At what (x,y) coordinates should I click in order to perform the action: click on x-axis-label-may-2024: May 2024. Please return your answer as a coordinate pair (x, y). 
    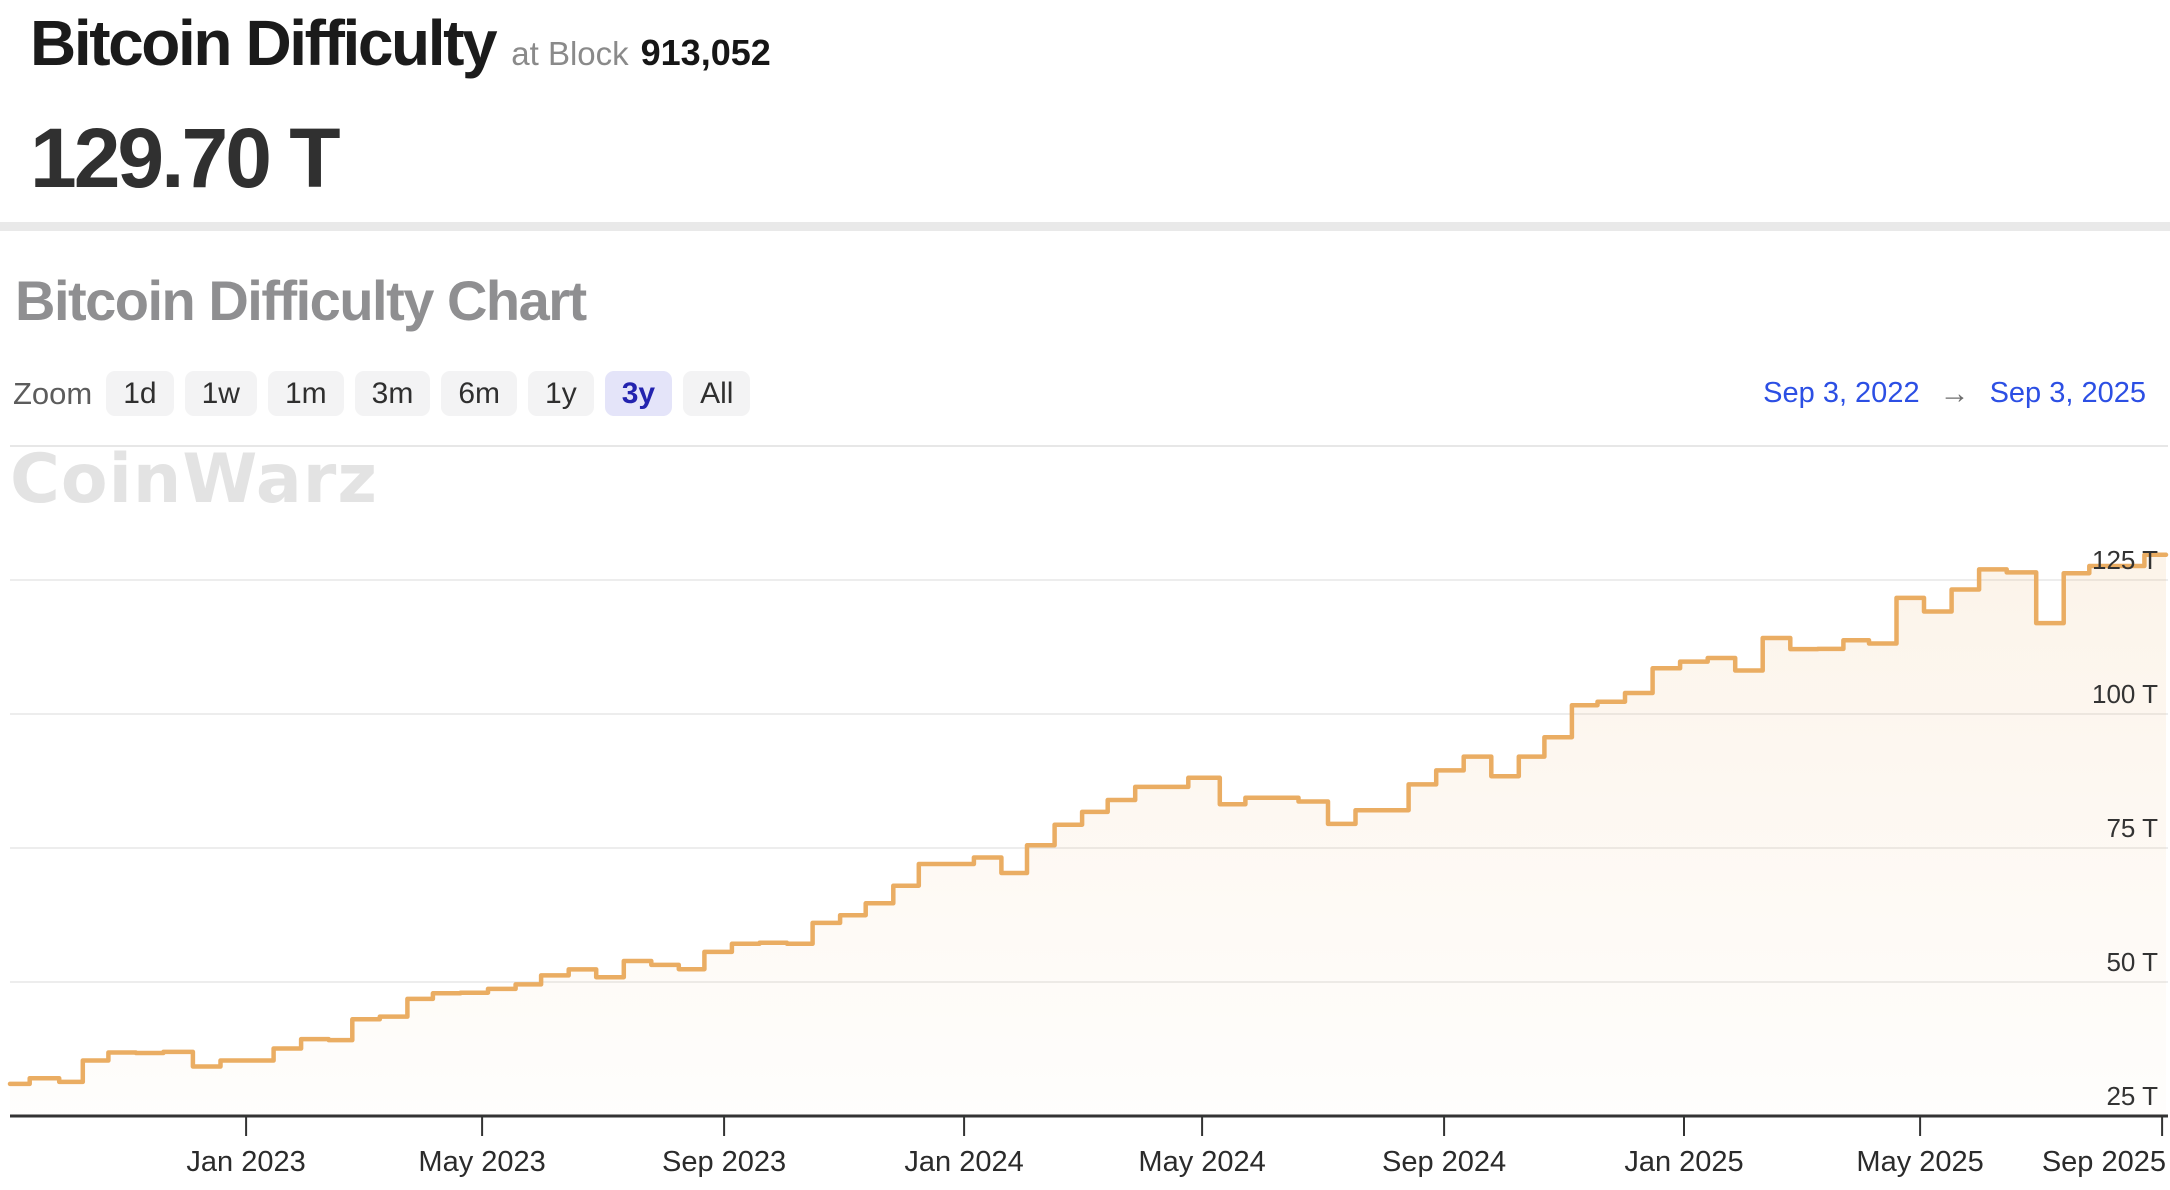
    Looking at the image, I should click on (1201, 1162).